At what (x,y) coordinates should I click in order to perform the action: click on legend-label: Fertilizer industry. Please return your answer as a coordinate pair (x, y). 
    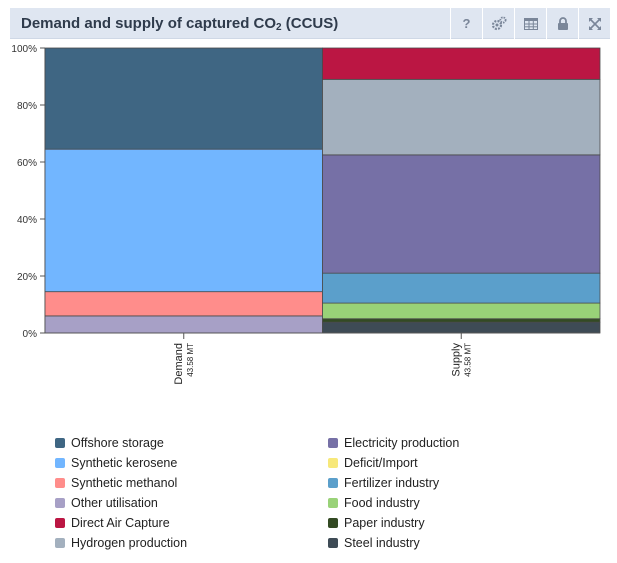
    Looking at the image, I should click on (392, 483).